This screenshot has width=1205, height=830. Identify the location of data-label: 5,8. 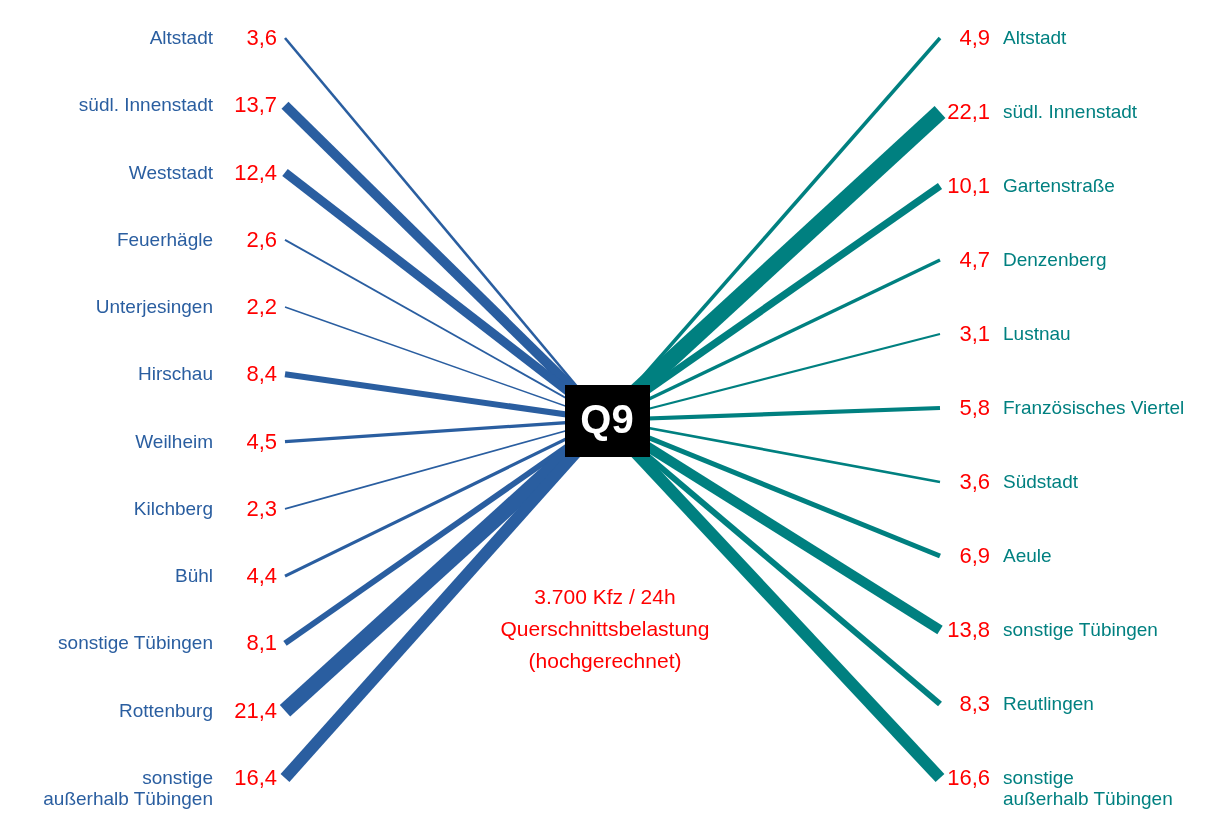
(974, 407).